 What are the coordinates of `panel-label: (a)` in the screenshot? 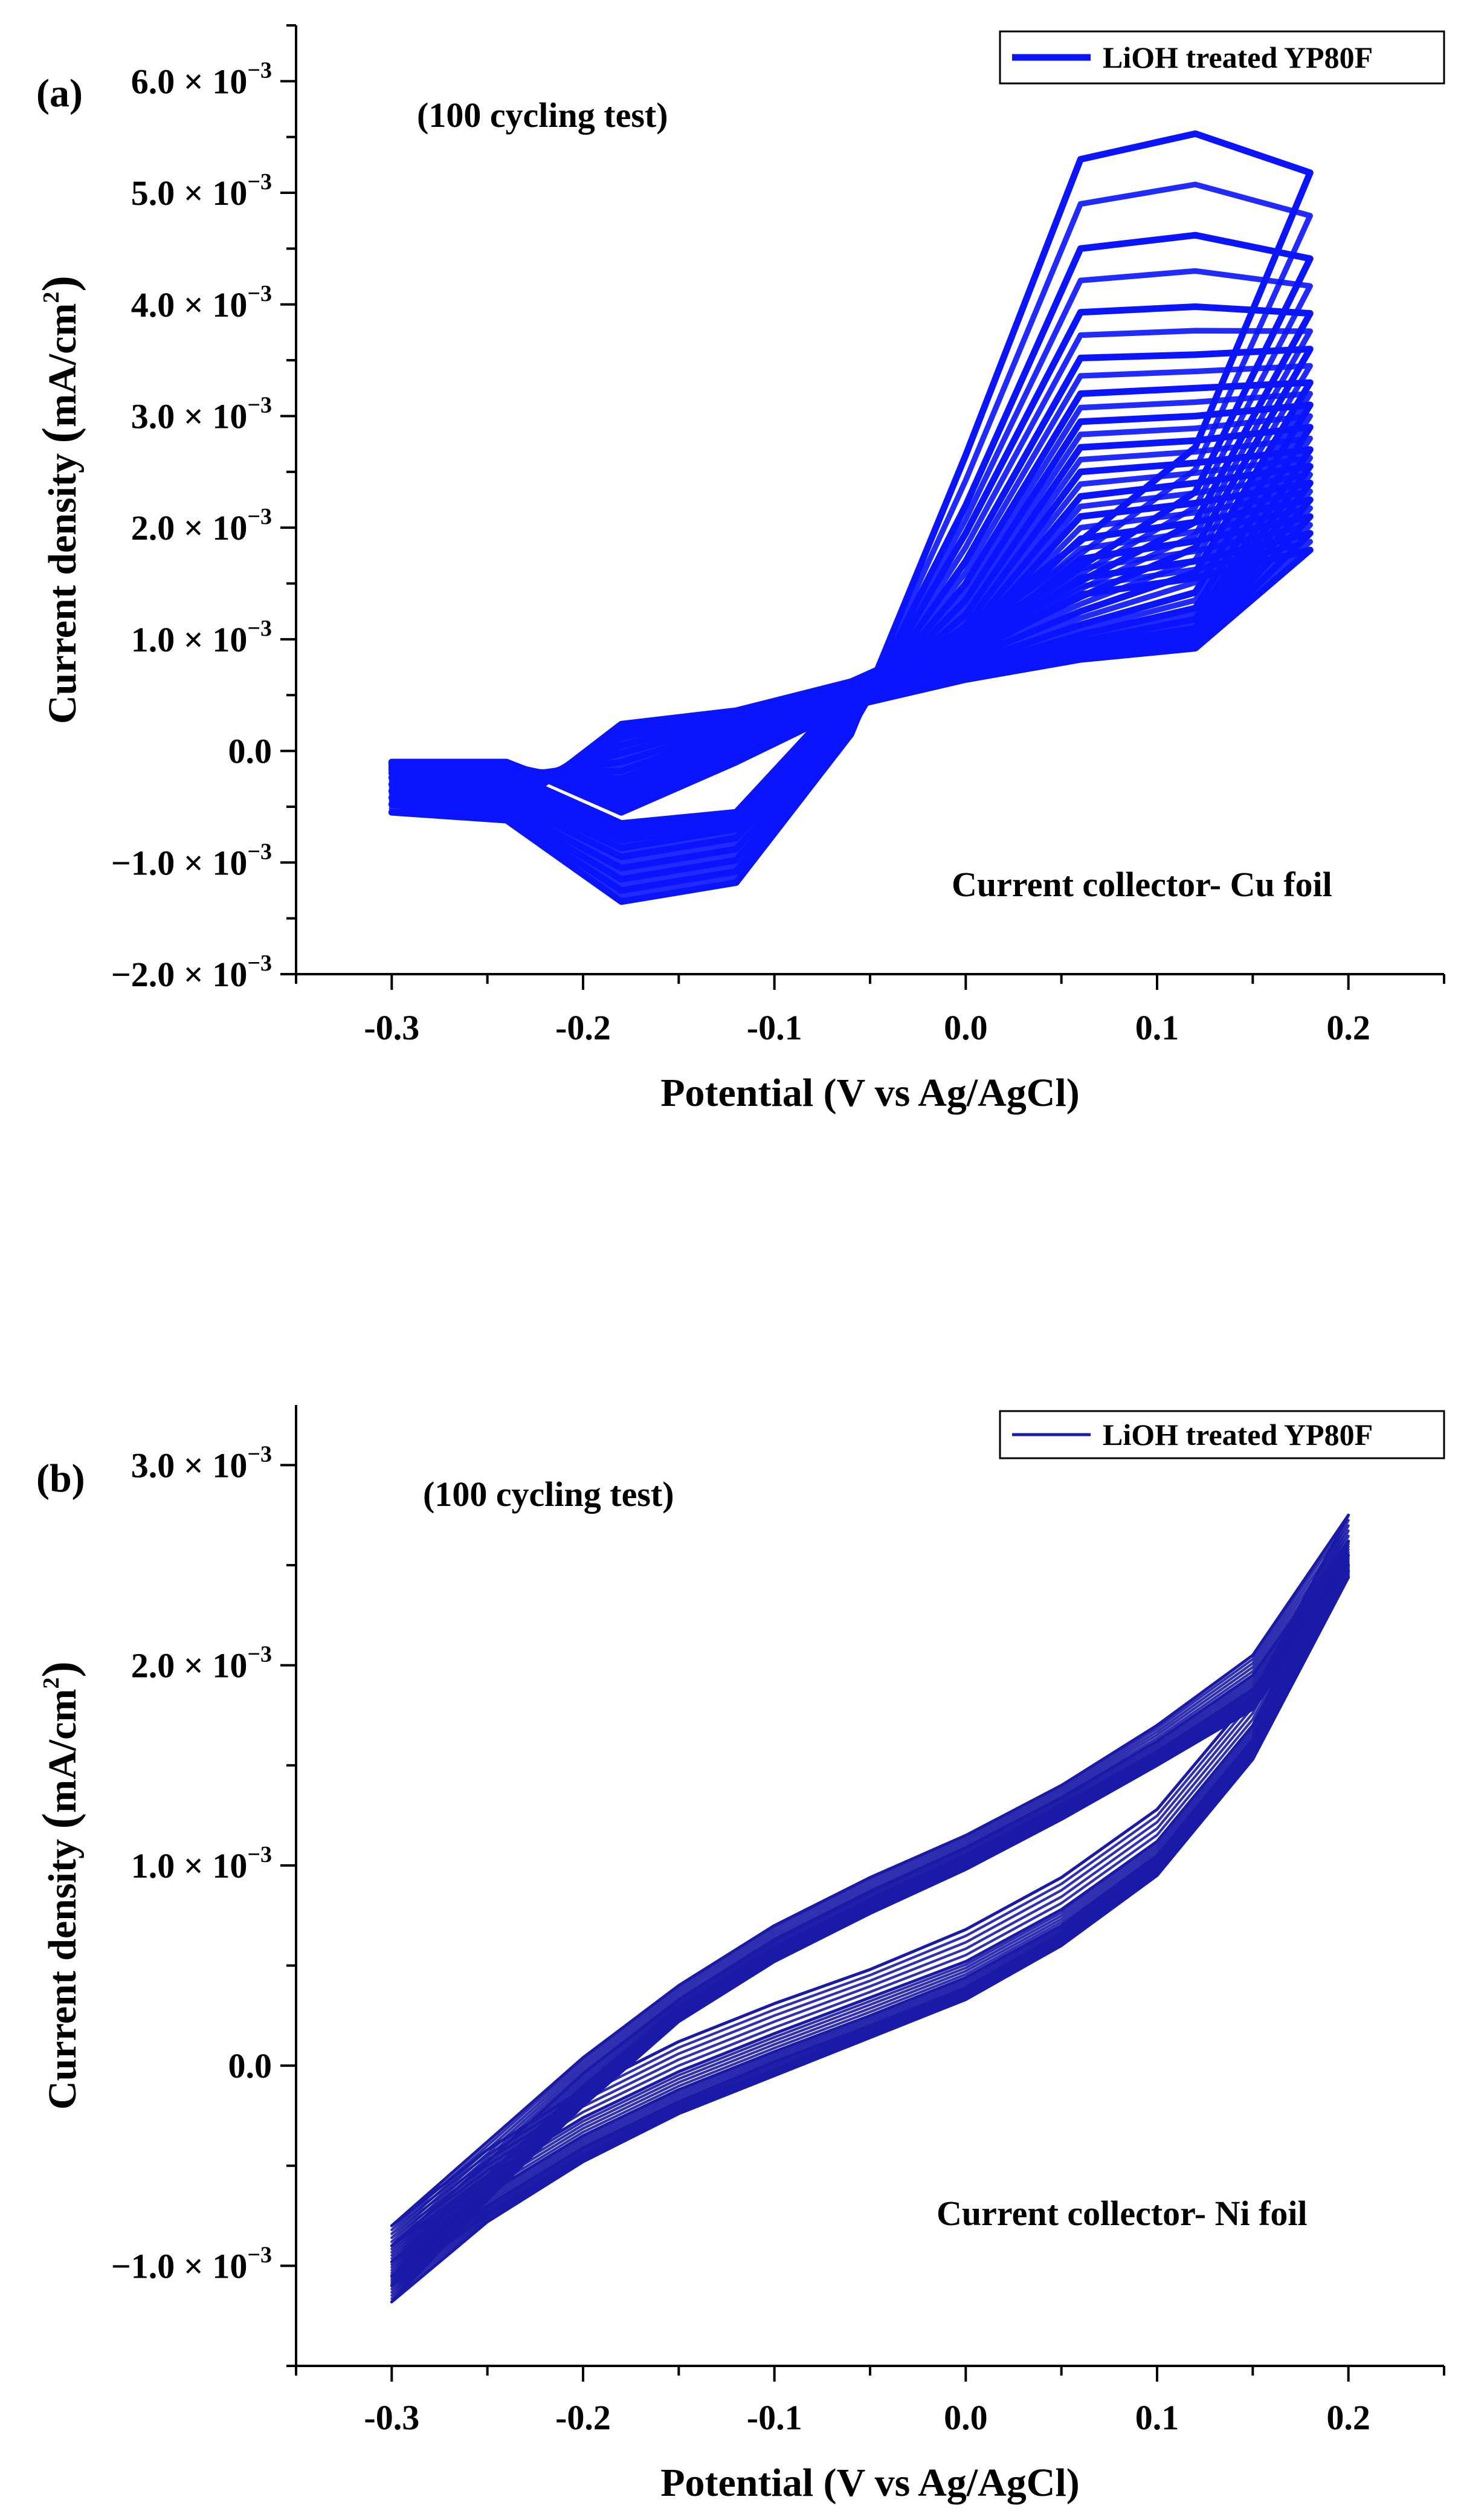 It's located at (59, 93).